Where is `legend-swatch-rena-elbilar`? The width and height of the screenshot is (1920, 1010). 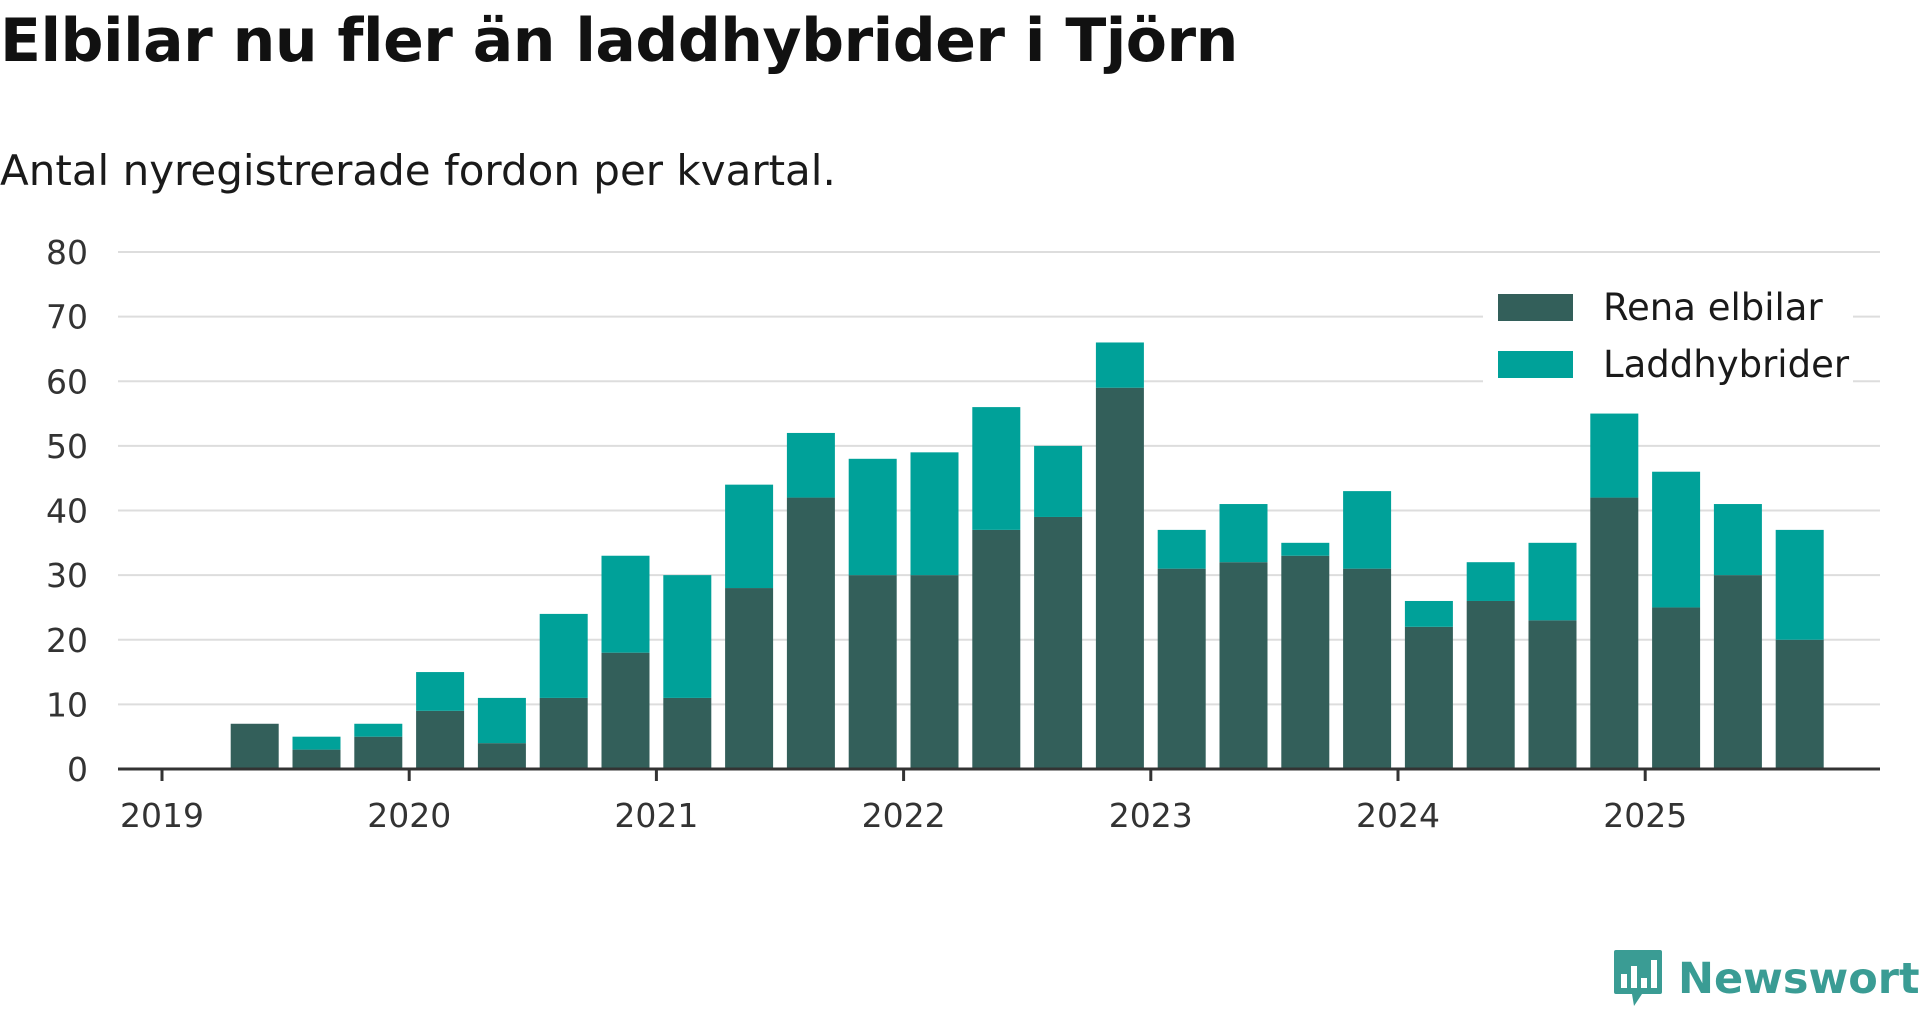 legend-swatch-rena-elbilar is located at coordinates (1535, 307).